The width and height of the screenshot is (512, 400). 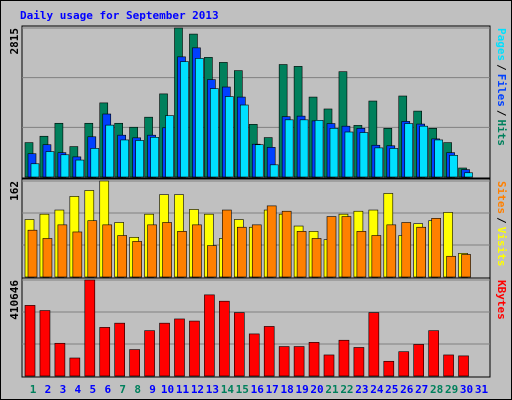 I want to click on x-tick-label: 30, so click(x=466, y=389).